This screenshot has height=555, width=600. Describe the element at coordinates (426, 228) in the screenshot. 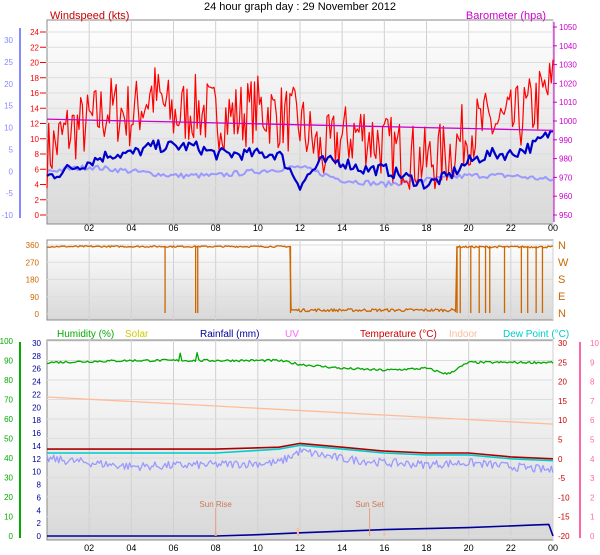

I see `x-tick-label: 18` at that location.